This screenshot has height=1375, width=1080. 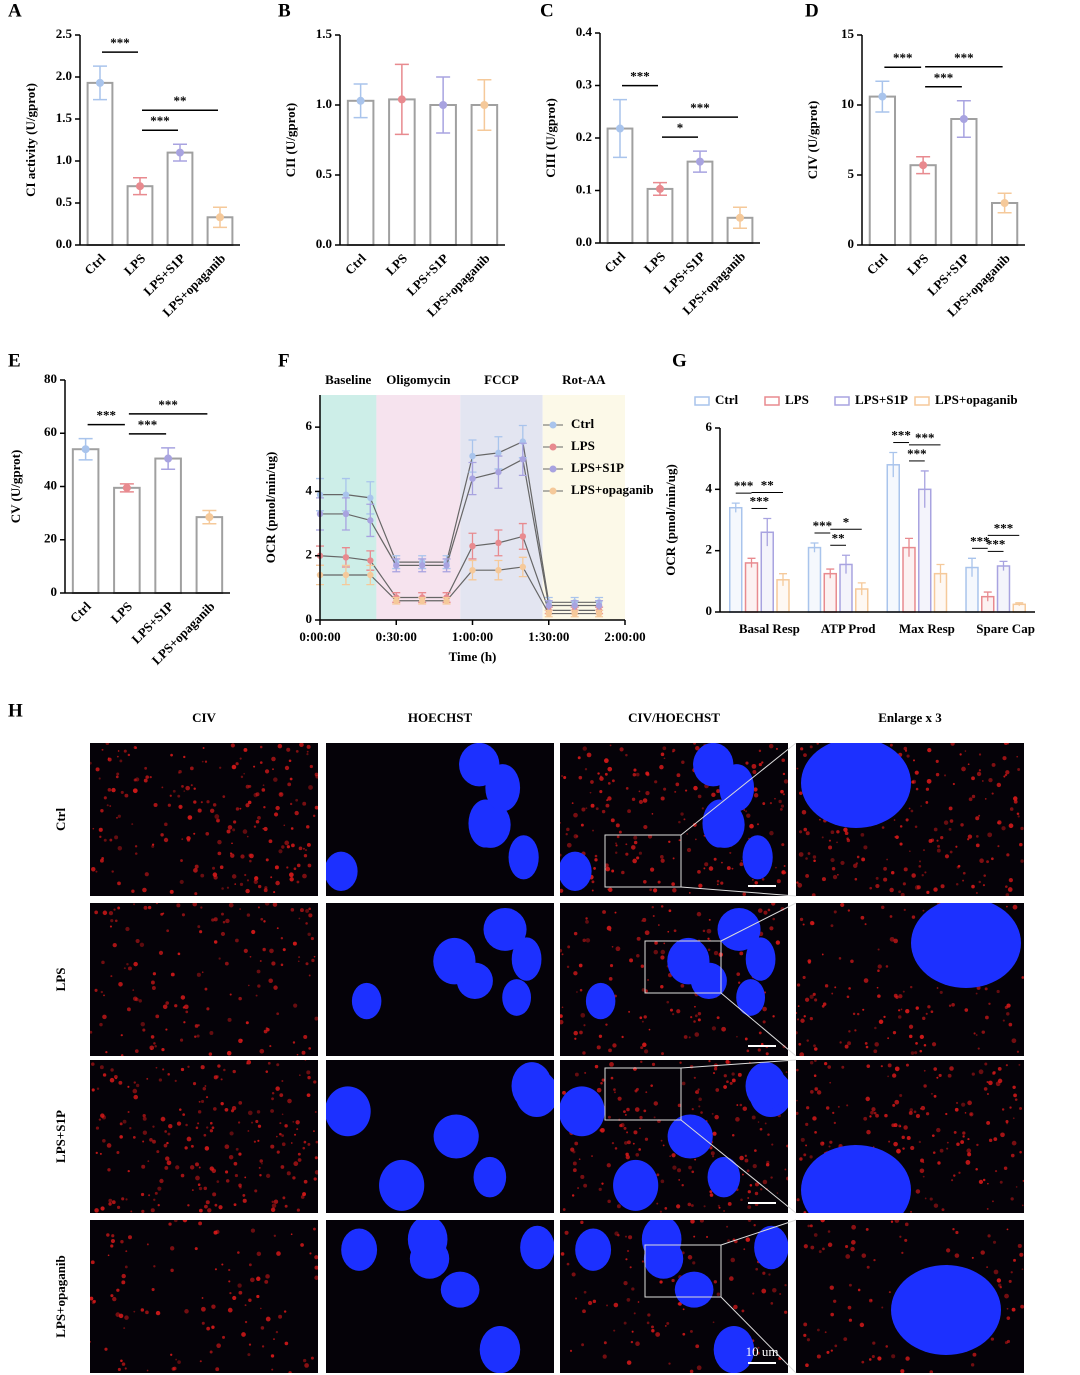 I want to click on error-bar, so click(x=846, y=564).